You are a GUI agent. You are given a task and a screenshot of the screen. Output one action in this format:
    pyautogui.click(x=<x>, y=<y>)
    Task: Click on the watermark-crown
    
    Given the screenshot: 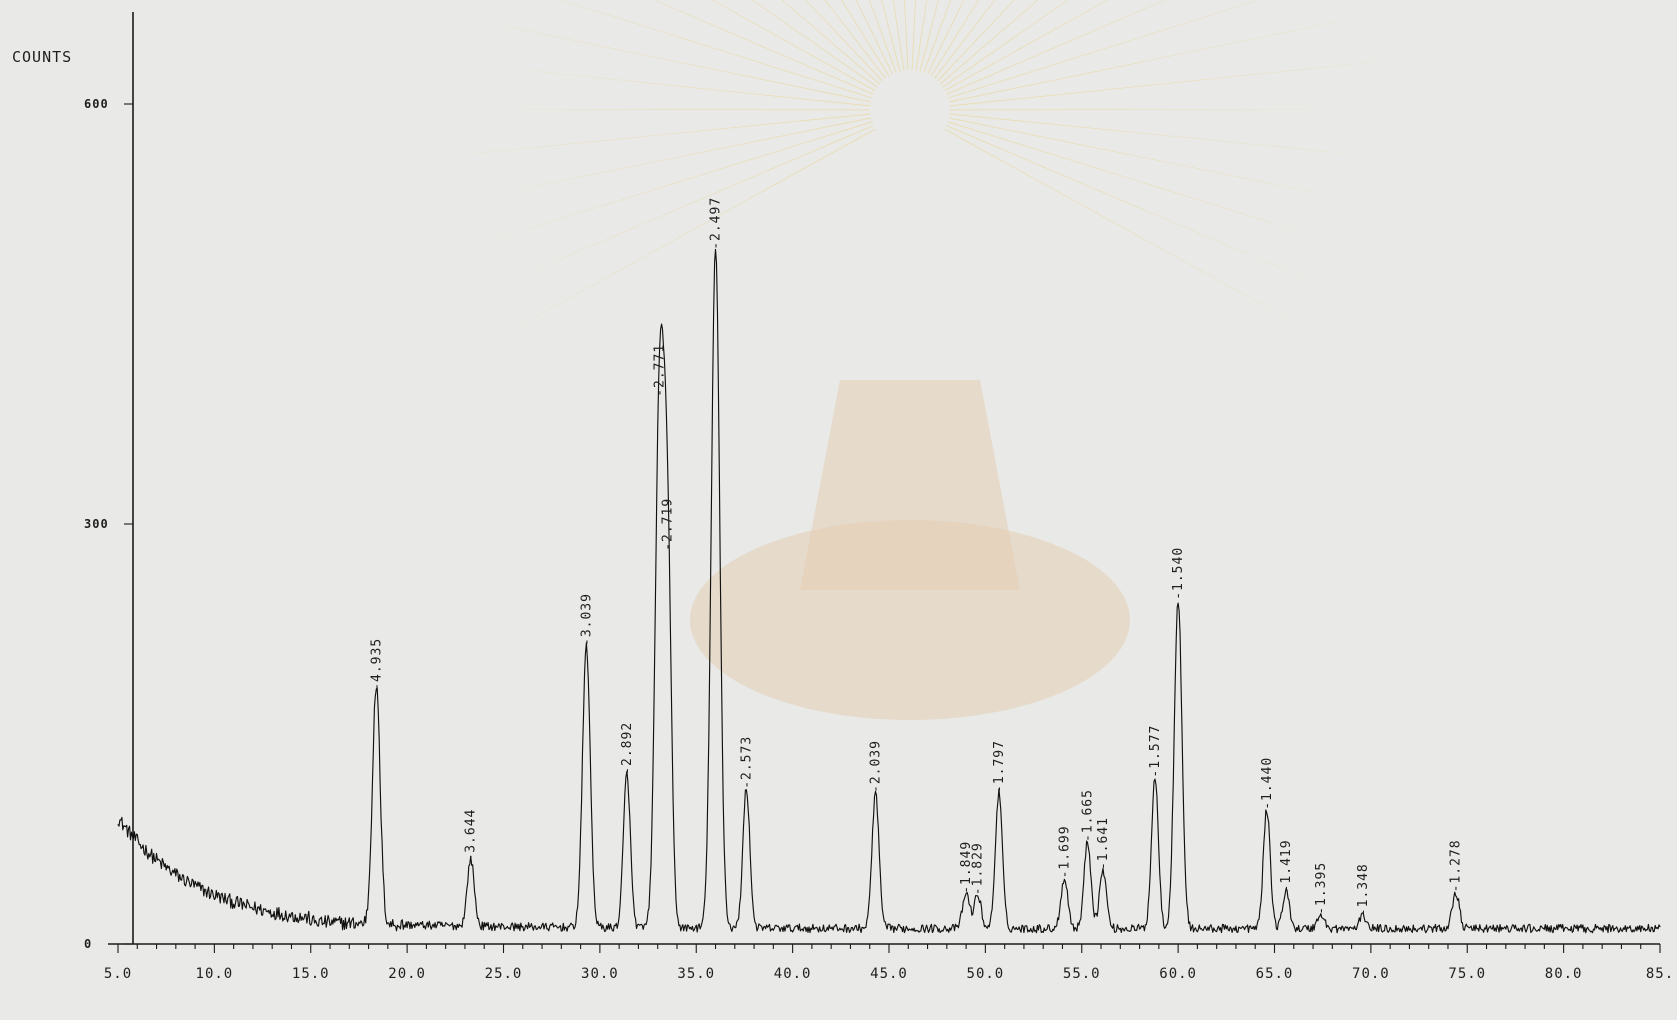 What is the action you would take?
    pyautogui.click(x=910, y=485)
    